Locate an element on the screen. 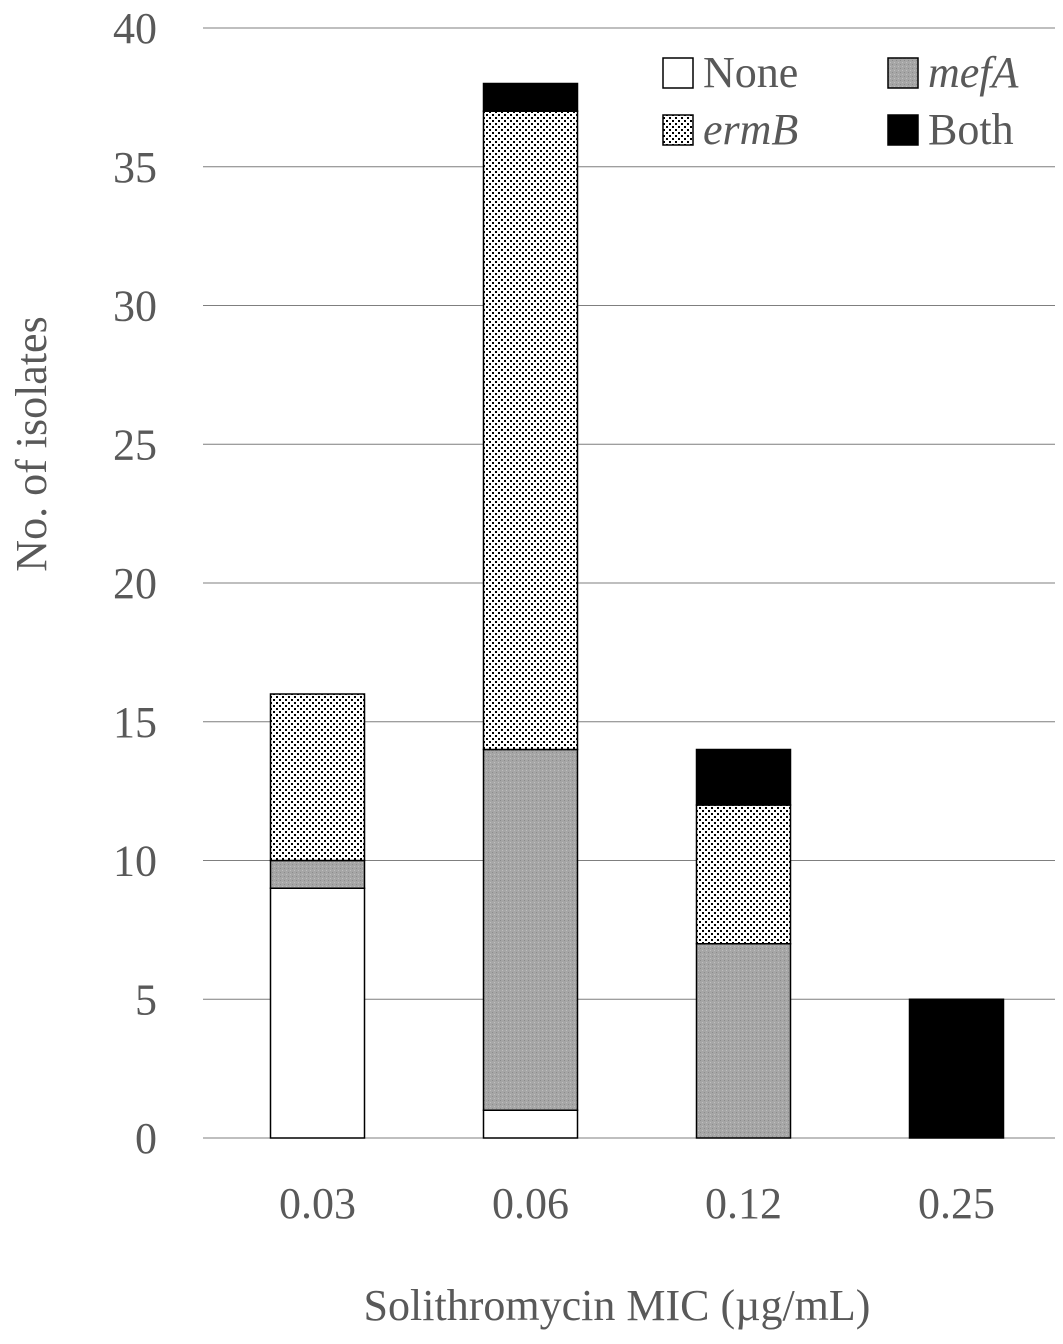 This screenshot has width=1063, height=1344. legend-label-none: None is located at coordinates (750, 72).